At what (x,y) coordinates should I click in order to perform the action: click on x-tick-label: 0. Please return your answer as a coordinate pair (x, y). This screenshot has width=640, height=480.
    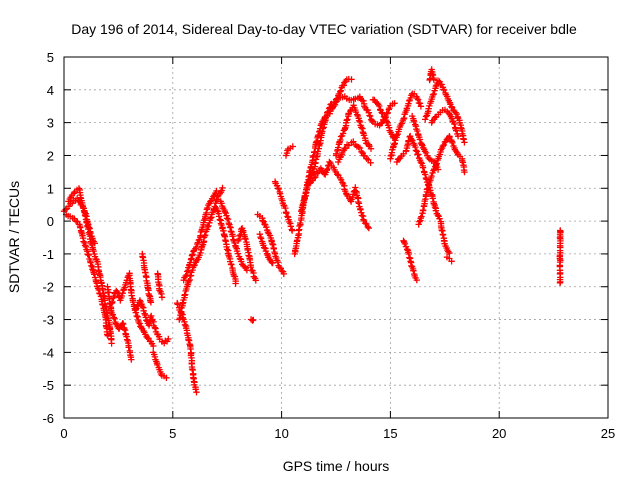
    Looking at the image, I should click on (63, 433).